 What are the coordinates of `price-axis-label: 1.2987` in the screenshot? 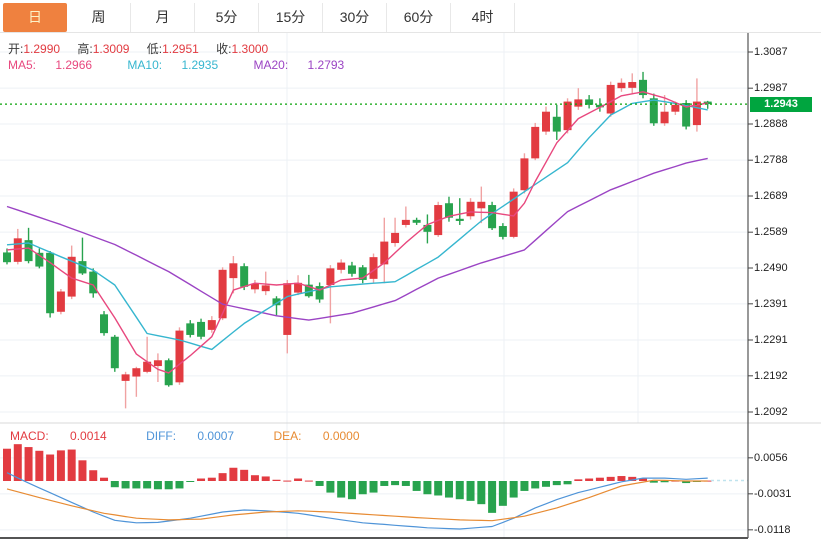 It's located at (771, 88).